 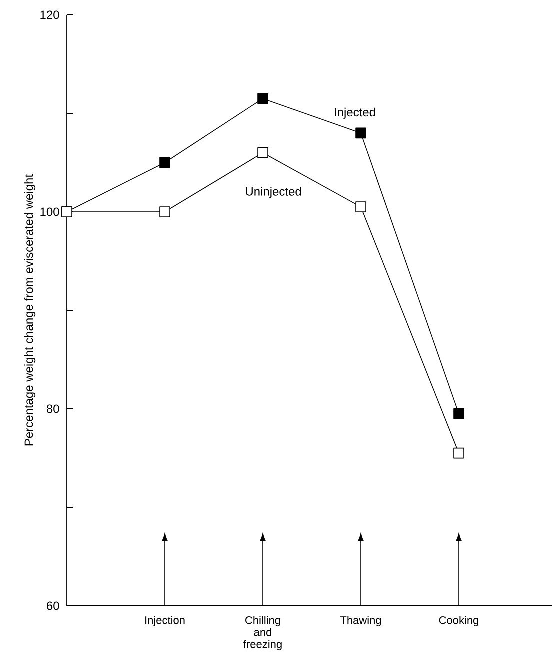 I want to click on y-tick-label: 60, so click(x=53, y=606).